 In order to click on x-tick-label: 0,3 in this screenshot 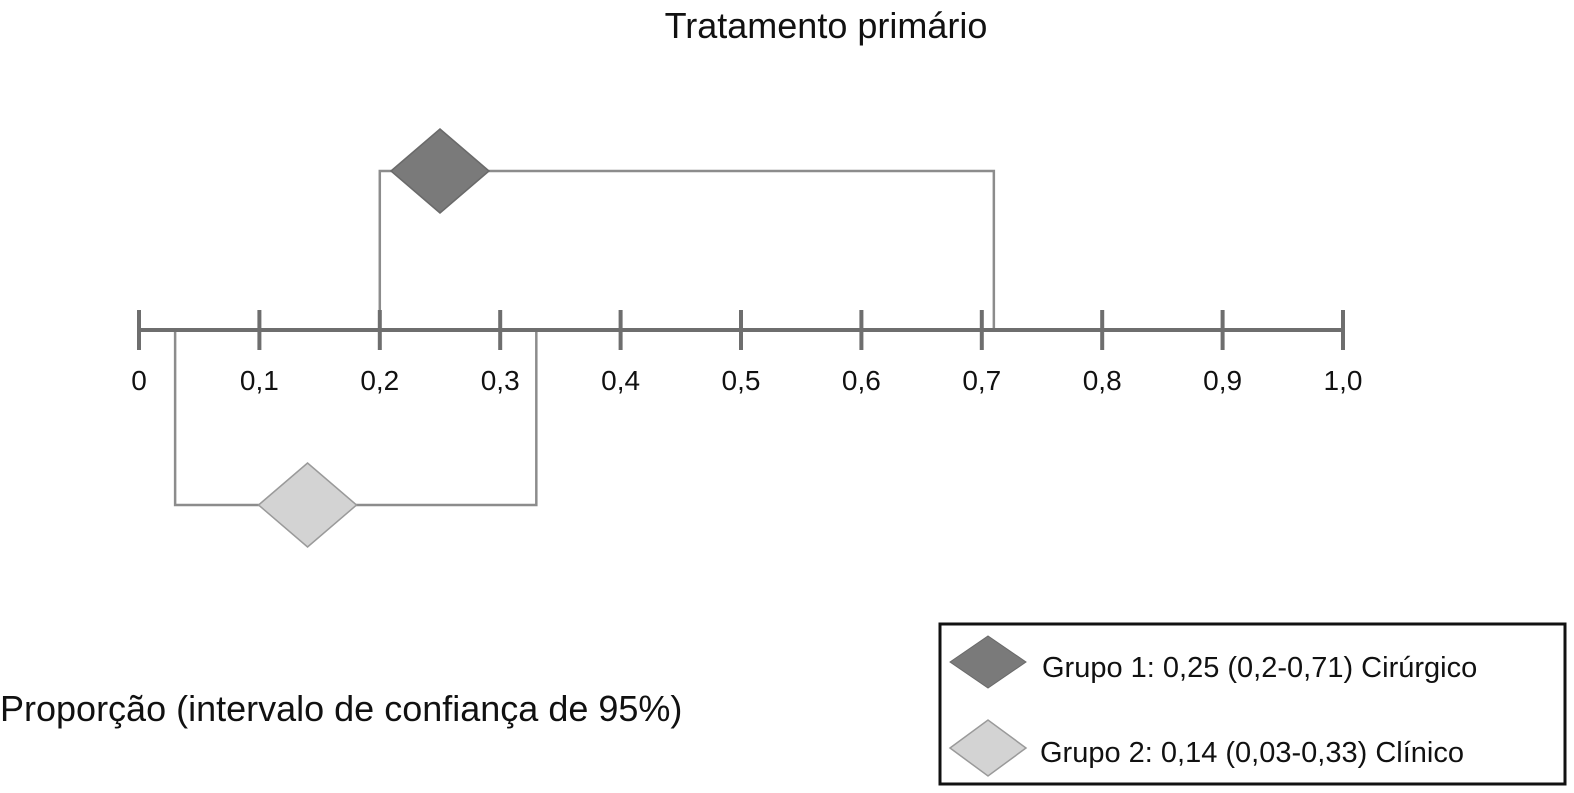, I will do `click(500, 380)`.